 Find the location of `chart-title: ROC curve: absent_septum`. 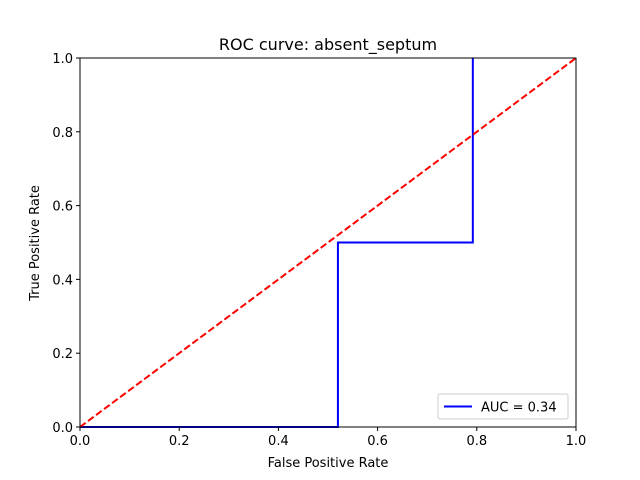

chart-title: ROC curve: absent_septum is located at coordinates (328, 45).